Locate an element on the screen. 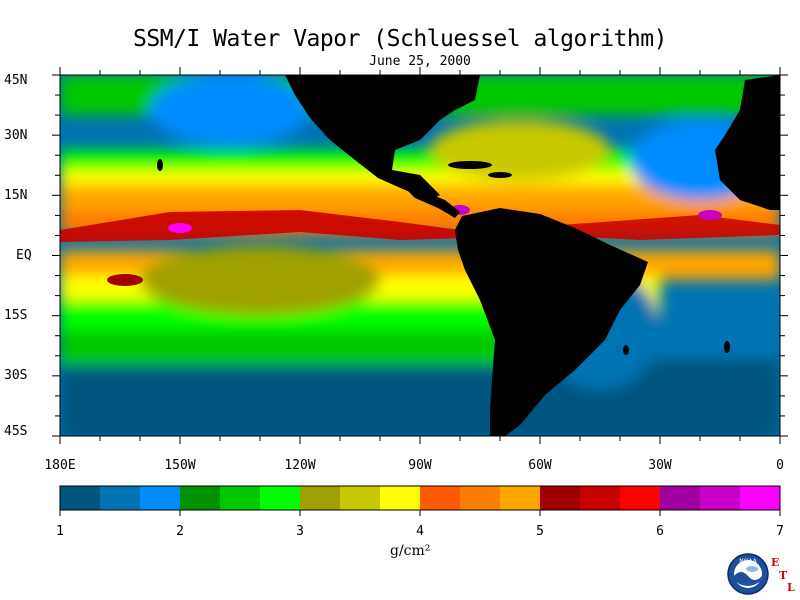  colorbar-units: g/cm² is located at coordinates (410, 551).